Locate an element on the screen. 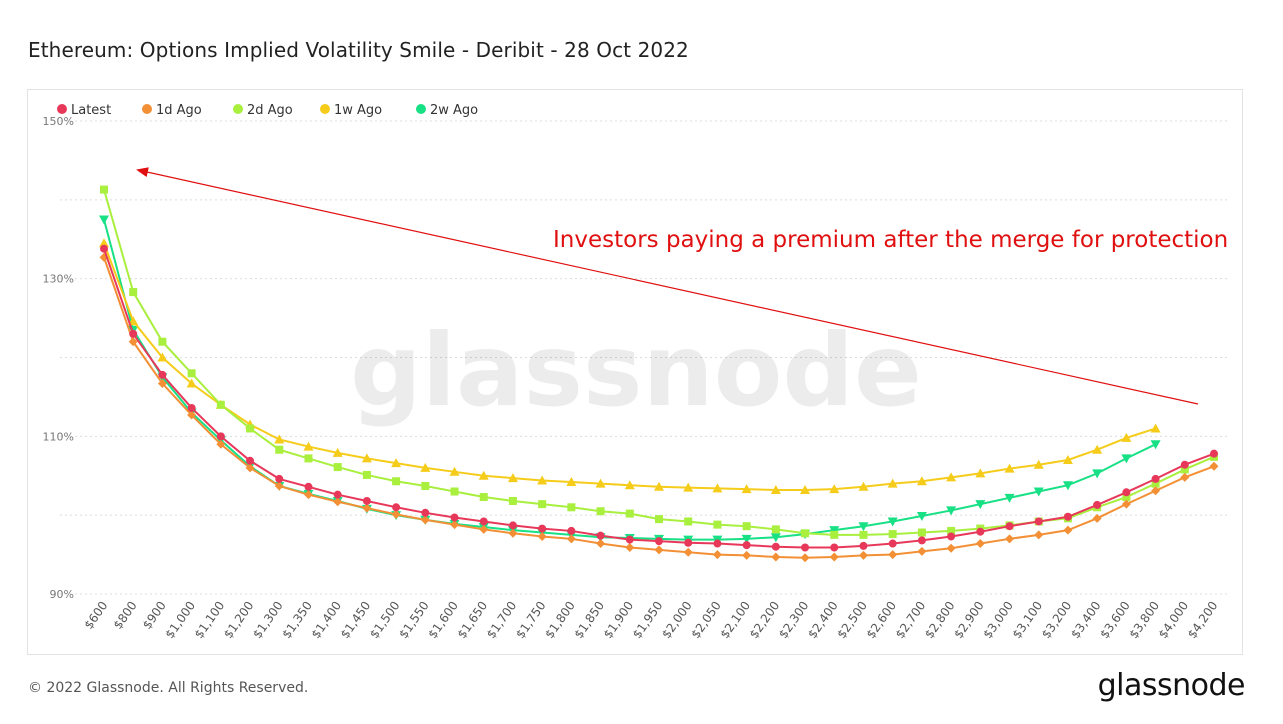 The image size is (1283, 724). legend-item-1d-ago: 1d Ago is located at coordinates (172, 110).